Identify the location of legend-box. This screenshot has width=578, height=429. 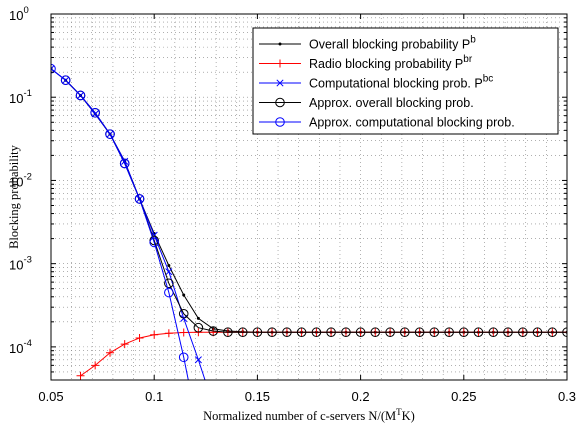
(405, 81).